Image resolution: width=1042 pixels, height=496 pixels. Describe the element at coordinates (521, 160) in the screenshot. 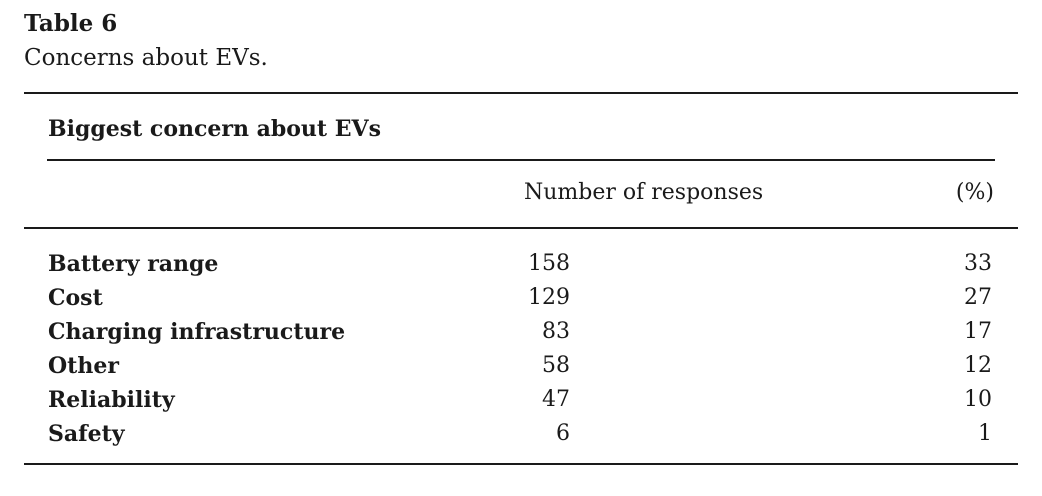

I see `subheading-rule` at that location.